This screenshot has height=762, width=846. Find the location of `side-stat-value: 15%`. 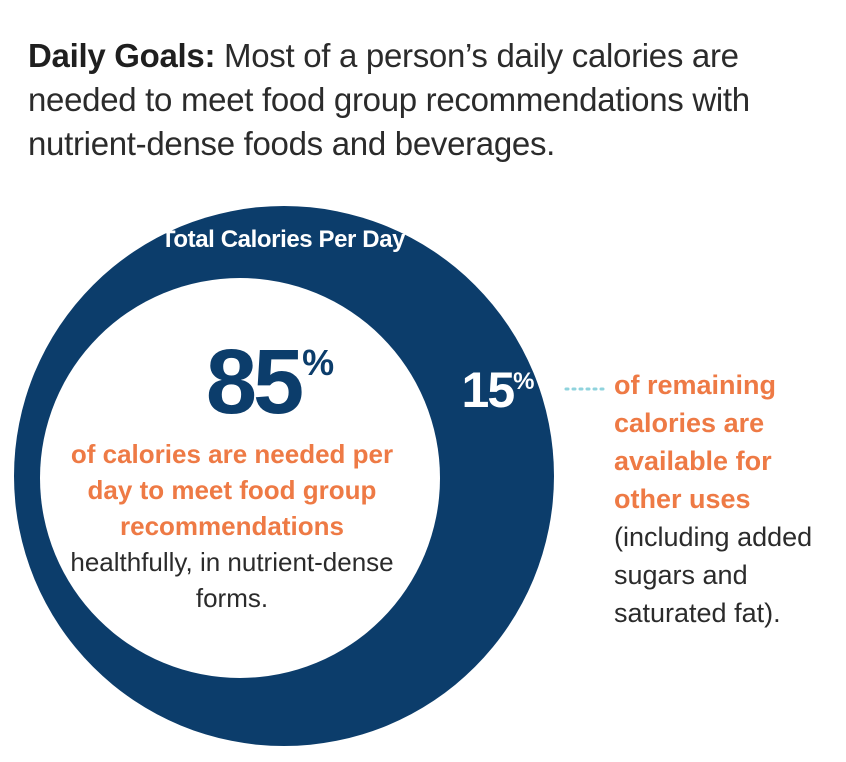

side-stat-value: 15% is located at coordinates (498, 390).